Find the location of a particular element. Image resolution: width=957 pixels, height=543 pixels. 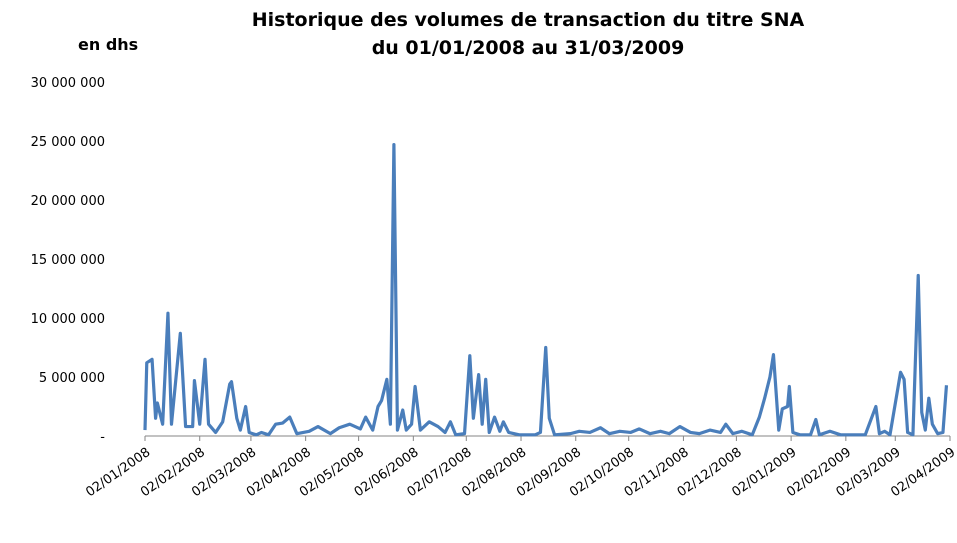

y-tick-label: 10 000 000 is located at coordinates (68, 319).